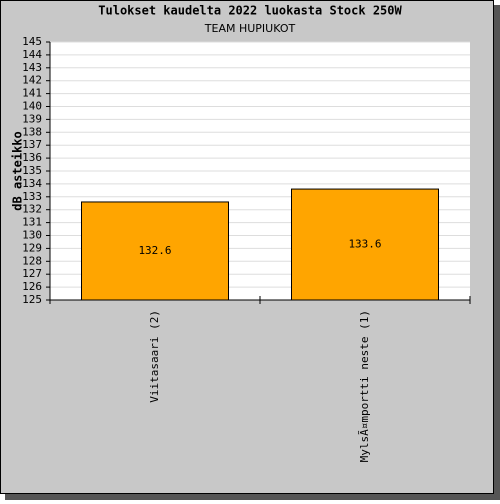 This screenshot has width=500, height=504. What do you see at coordinates (364, 386) in the screenshot?
I see `x-tick-label: MylsÃ¤mportti neste (1)` at bounding box center [364, 386].